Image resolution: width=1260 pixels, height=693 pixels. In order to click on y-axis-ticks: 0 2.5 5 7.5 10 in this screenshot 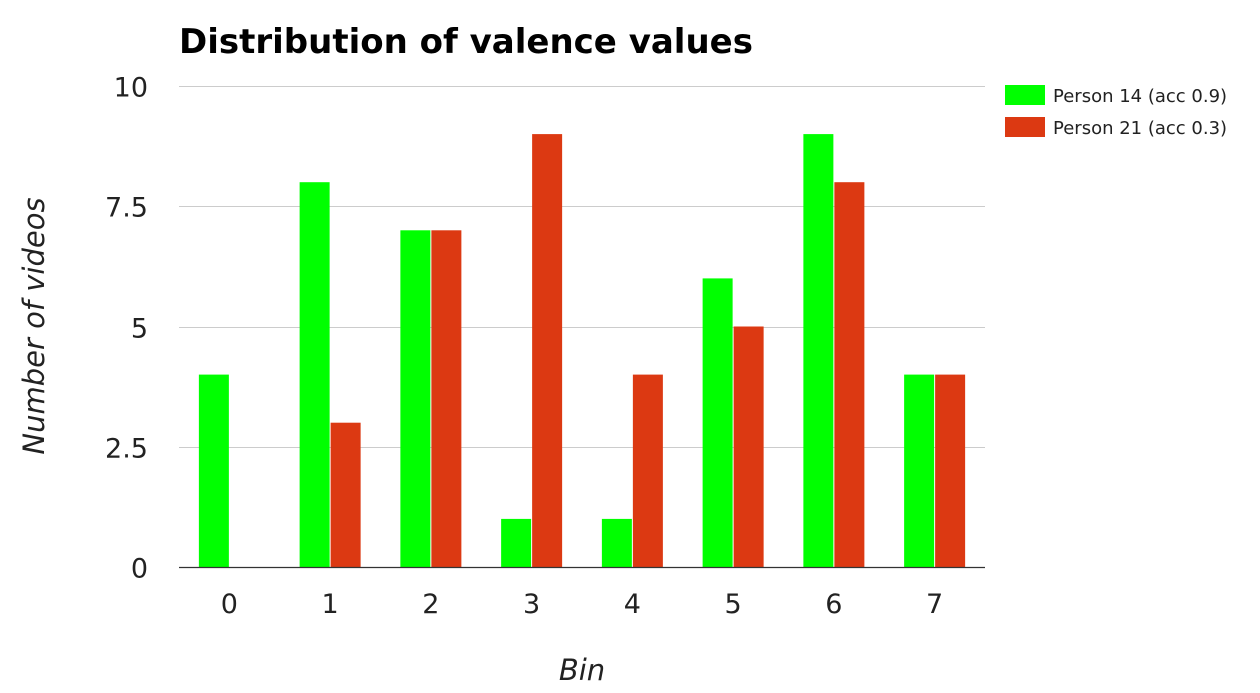, I will do `click(126, 329)`.